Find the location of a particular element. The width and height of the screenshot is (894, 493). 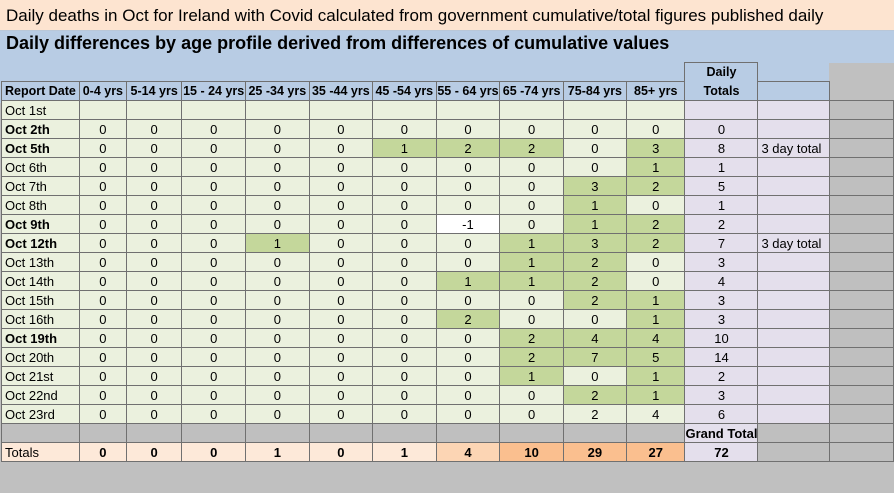

note-cell: 3 day total is located at coordinates (793, 243).